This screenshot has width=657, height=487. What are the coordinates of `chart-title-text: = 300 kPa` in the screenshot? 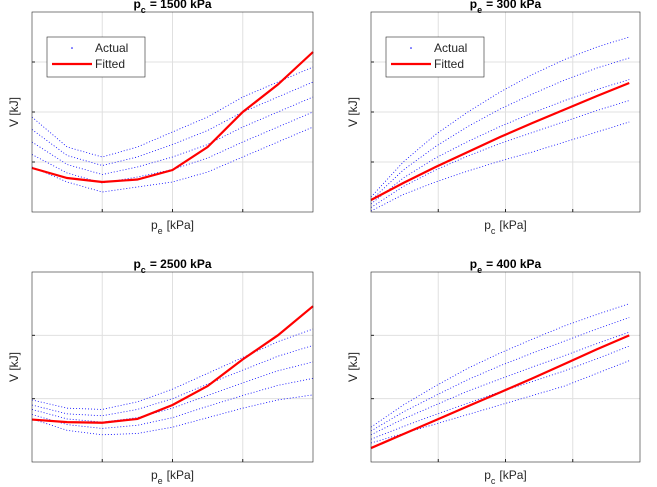 It's located at (513, 5).